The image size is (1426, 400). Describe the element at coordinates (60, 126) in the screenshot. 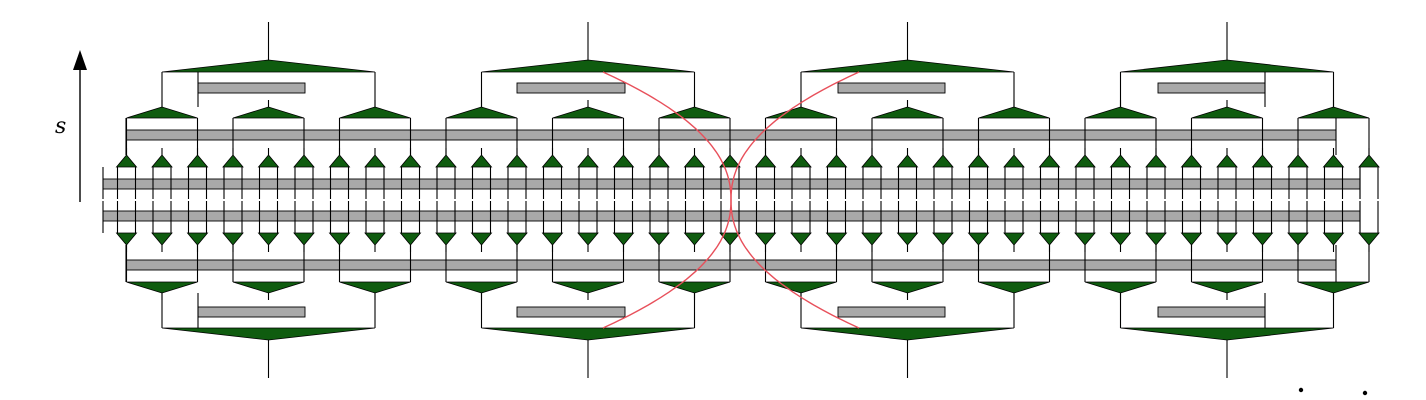

I see `s-axis-label: s` at that location.